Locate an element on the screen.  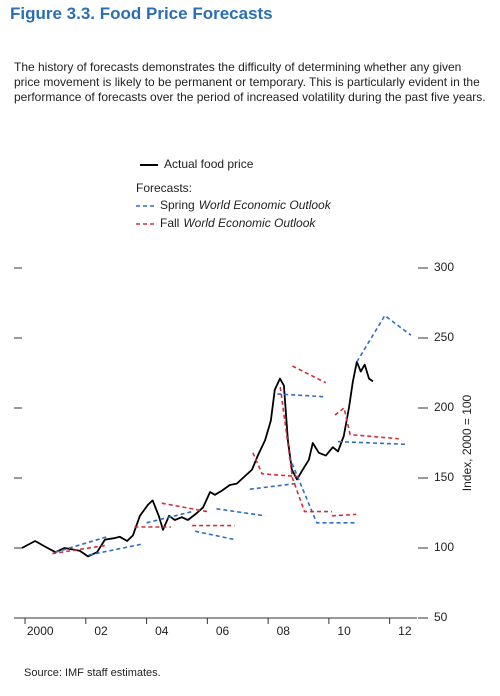
y-tick-label: 250 is located at coordinates (444, 337).